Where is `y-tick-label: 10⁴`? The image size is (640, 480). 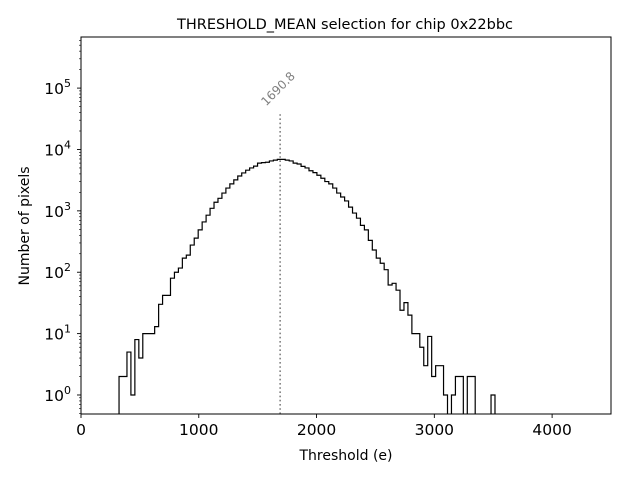 y-tick-label: 10⁴ is located at coordinates (57, 148).